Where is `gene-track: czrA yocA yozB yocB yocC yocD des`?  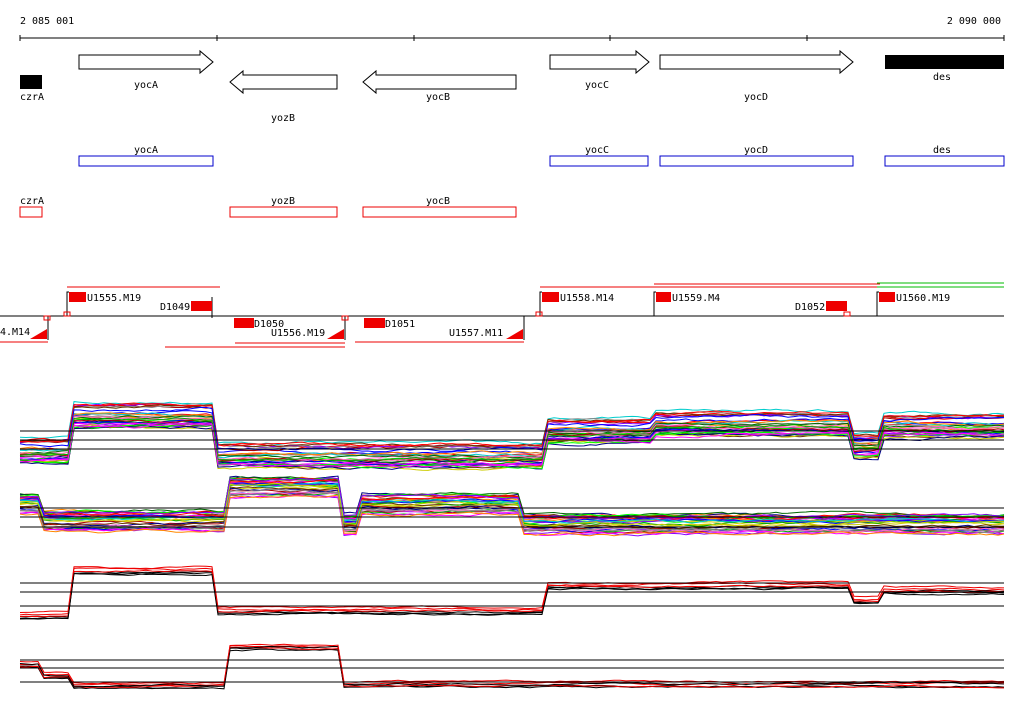
gene-track: czrA yocA yozB yocB yocC yocD des is located at coordinates (512, 86).